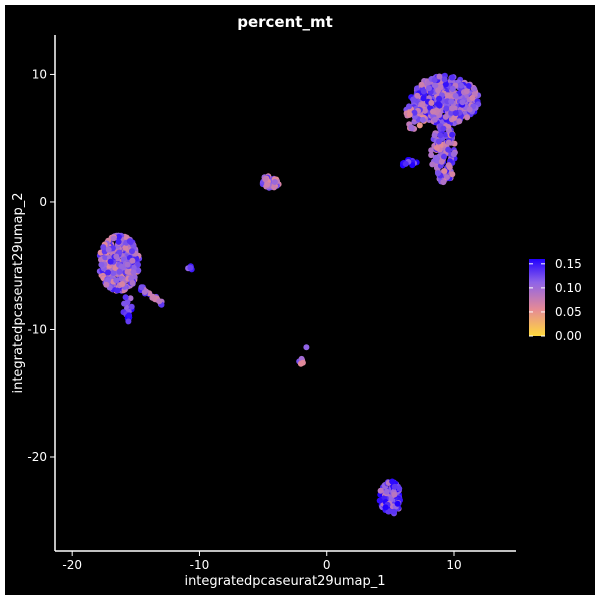 This screenshot has height=600, width=600. Describe the element at coordinates (568, 264) in the screenshot. I see `legend-tick-label: 0.15` at that location.